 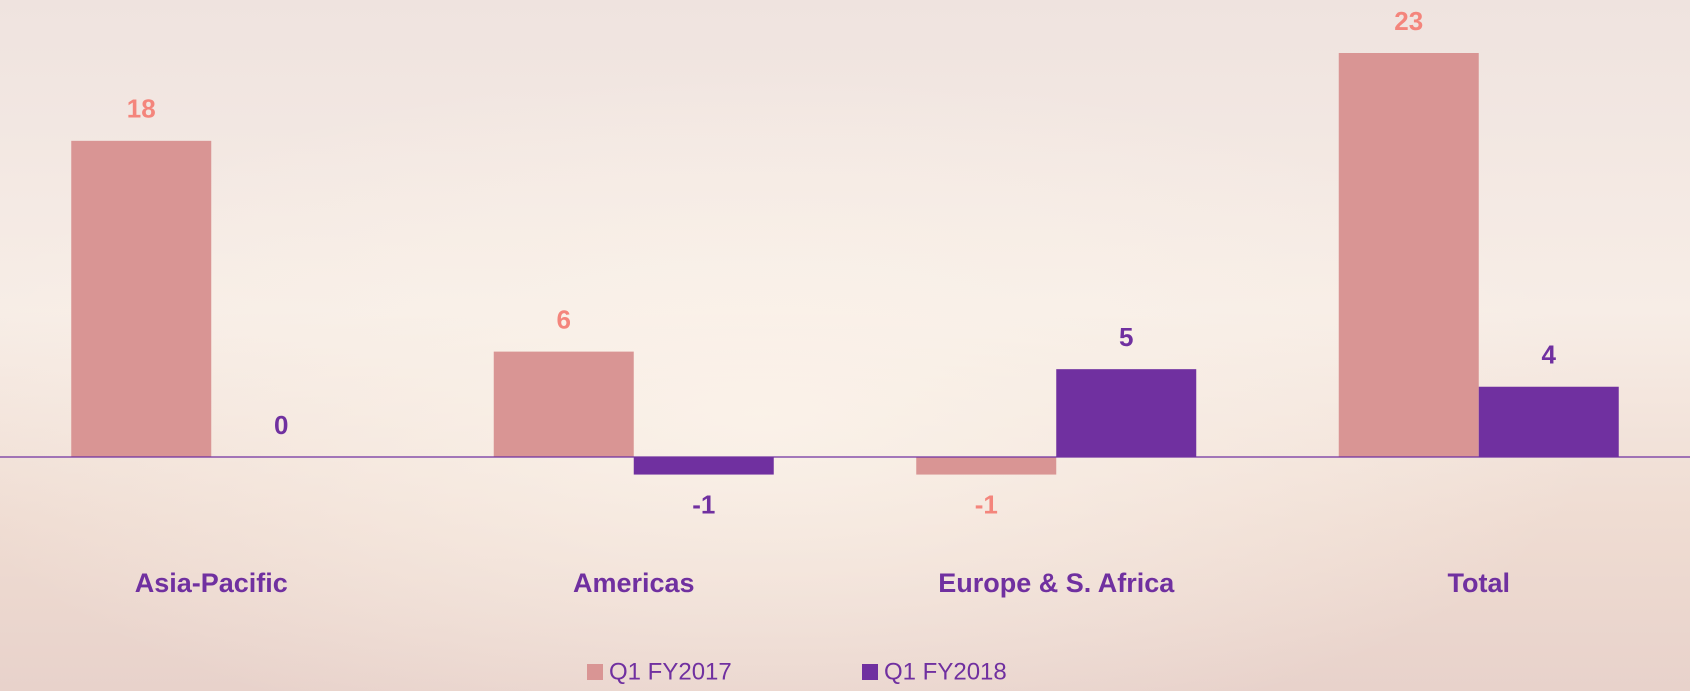 I want to click on x-tick-label: Americas, so click(x=634, y=583).